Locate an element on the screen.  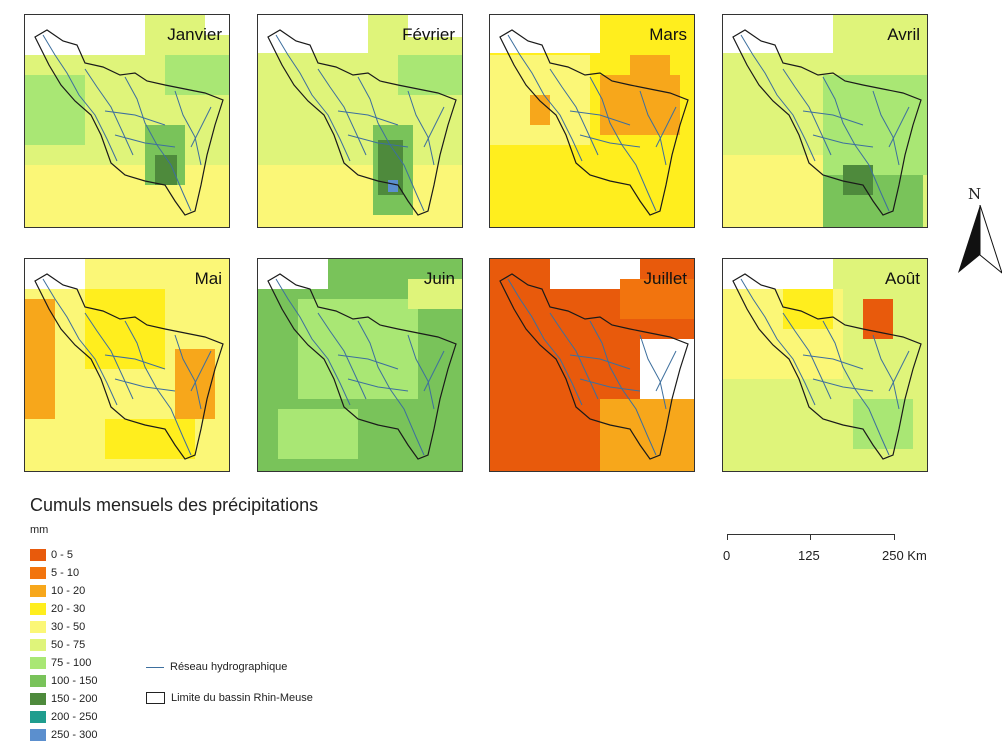
map-panel-fevrier: Février is located at coordinates (360, 121).